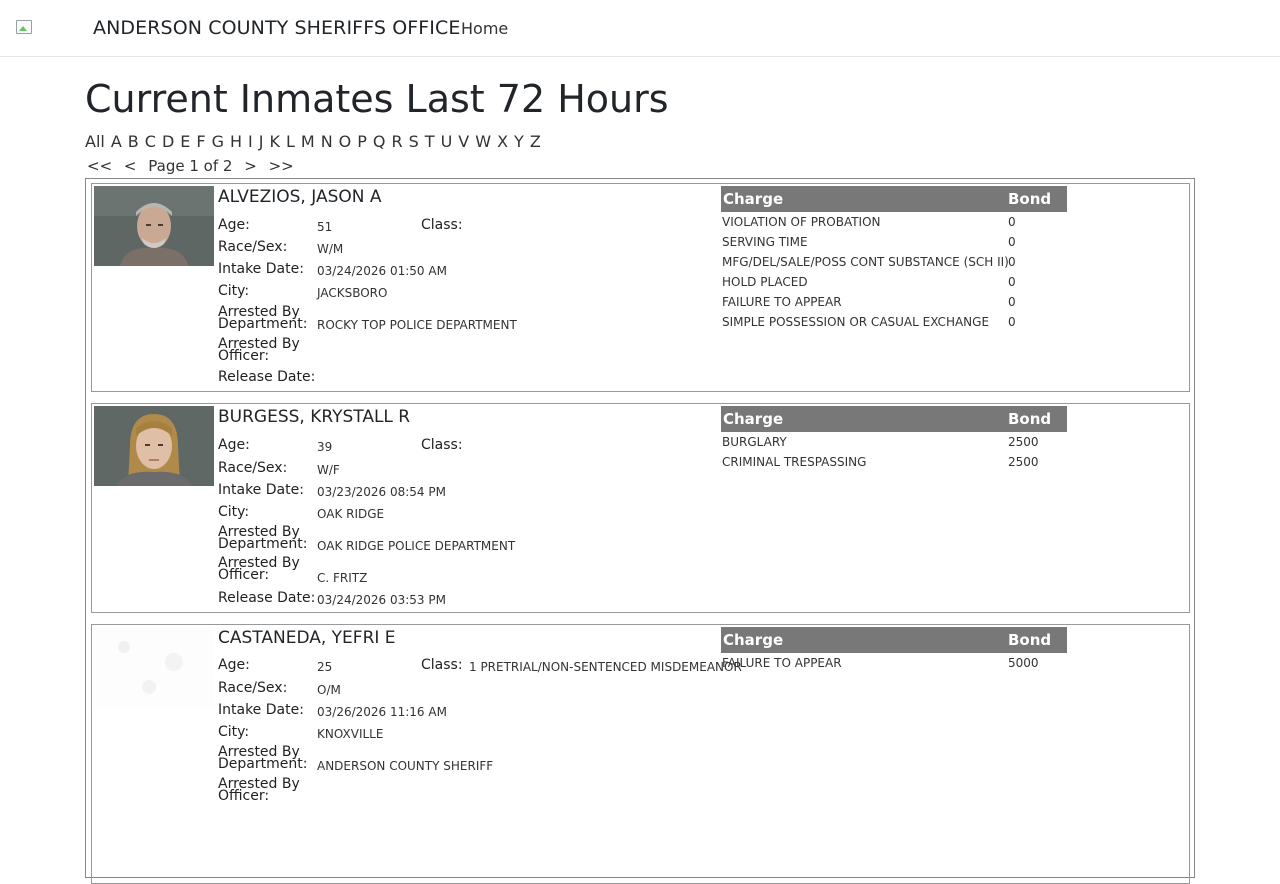 The height and width of the screenshot is (884, 1280). Describe the element at coordinates (217, 141) in the screenshot. I see `letter-filter-g: G` at that location.